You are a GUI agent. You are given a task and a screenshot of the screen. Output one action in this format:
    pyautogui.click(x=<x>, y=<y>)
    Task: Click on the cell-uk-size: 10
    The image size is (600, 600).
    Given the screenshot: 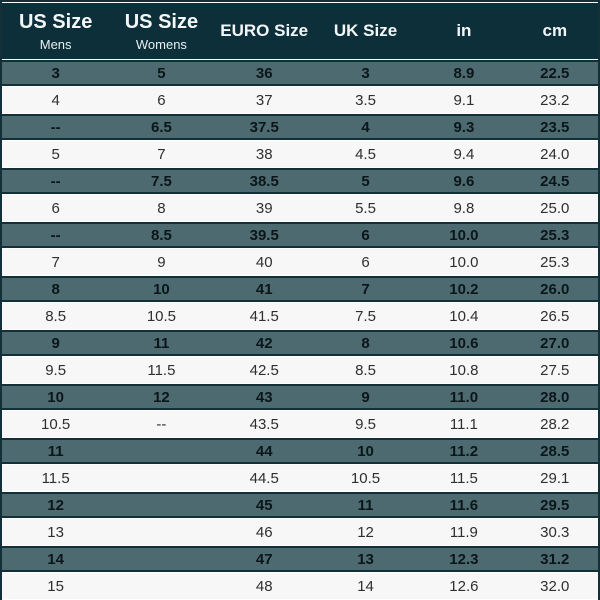 What is the action you would take?
    pyautogui.click(x=365, y=451)
    